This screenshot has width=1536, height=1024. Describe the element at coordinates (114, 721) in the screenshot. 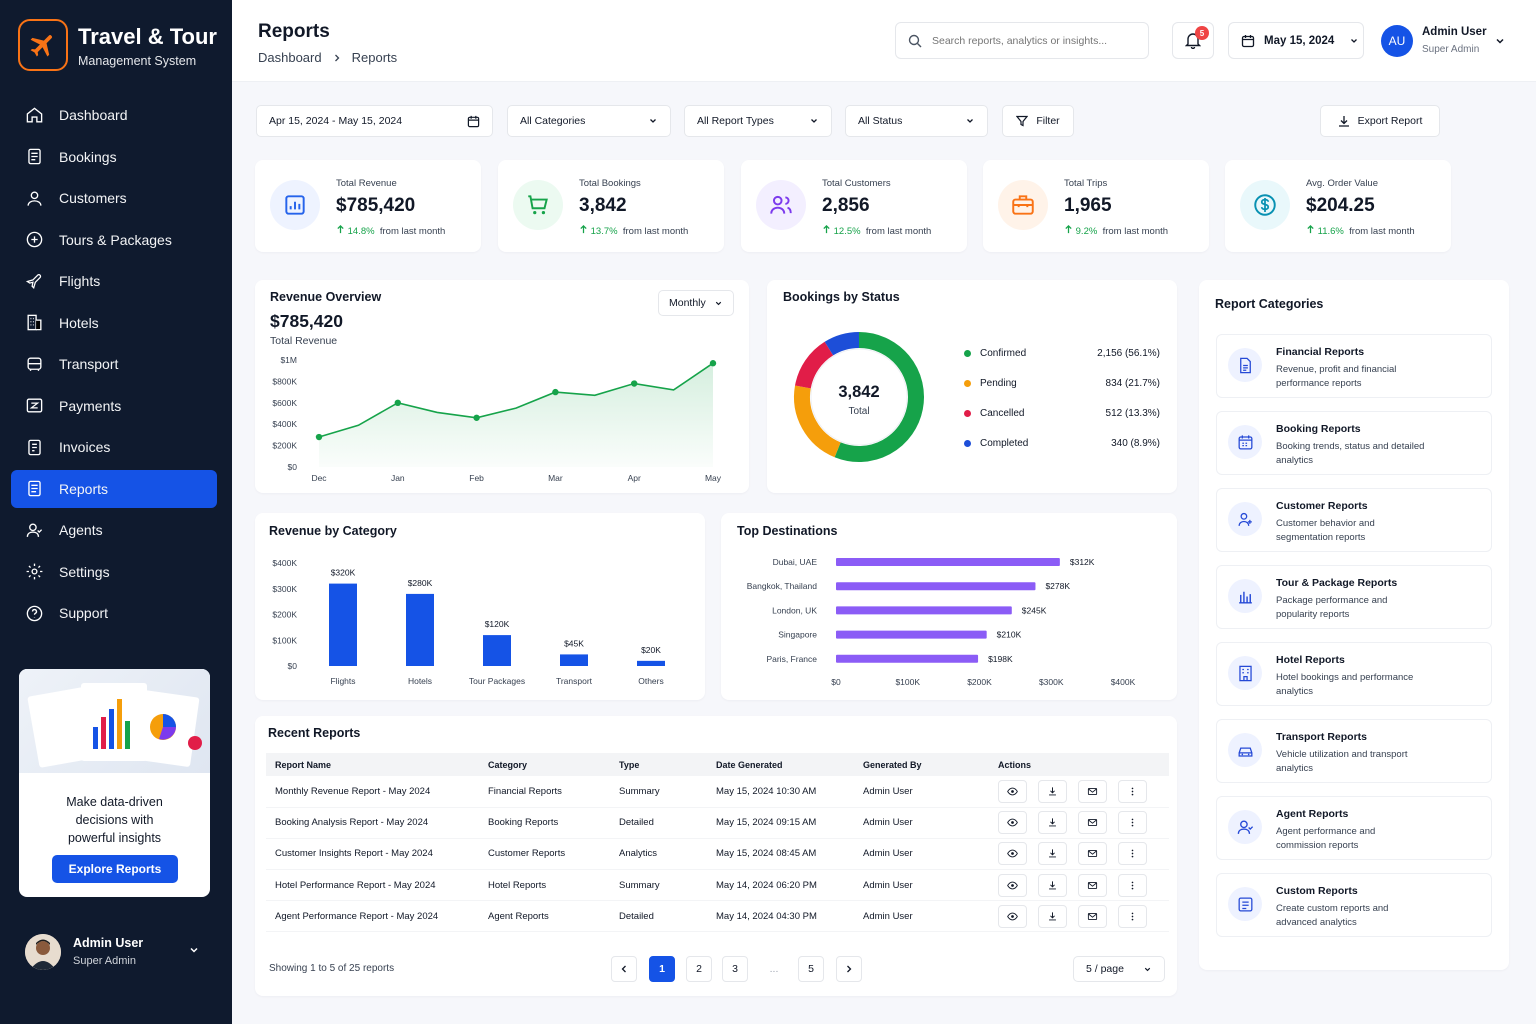

I see `promo-illustration` at that location.